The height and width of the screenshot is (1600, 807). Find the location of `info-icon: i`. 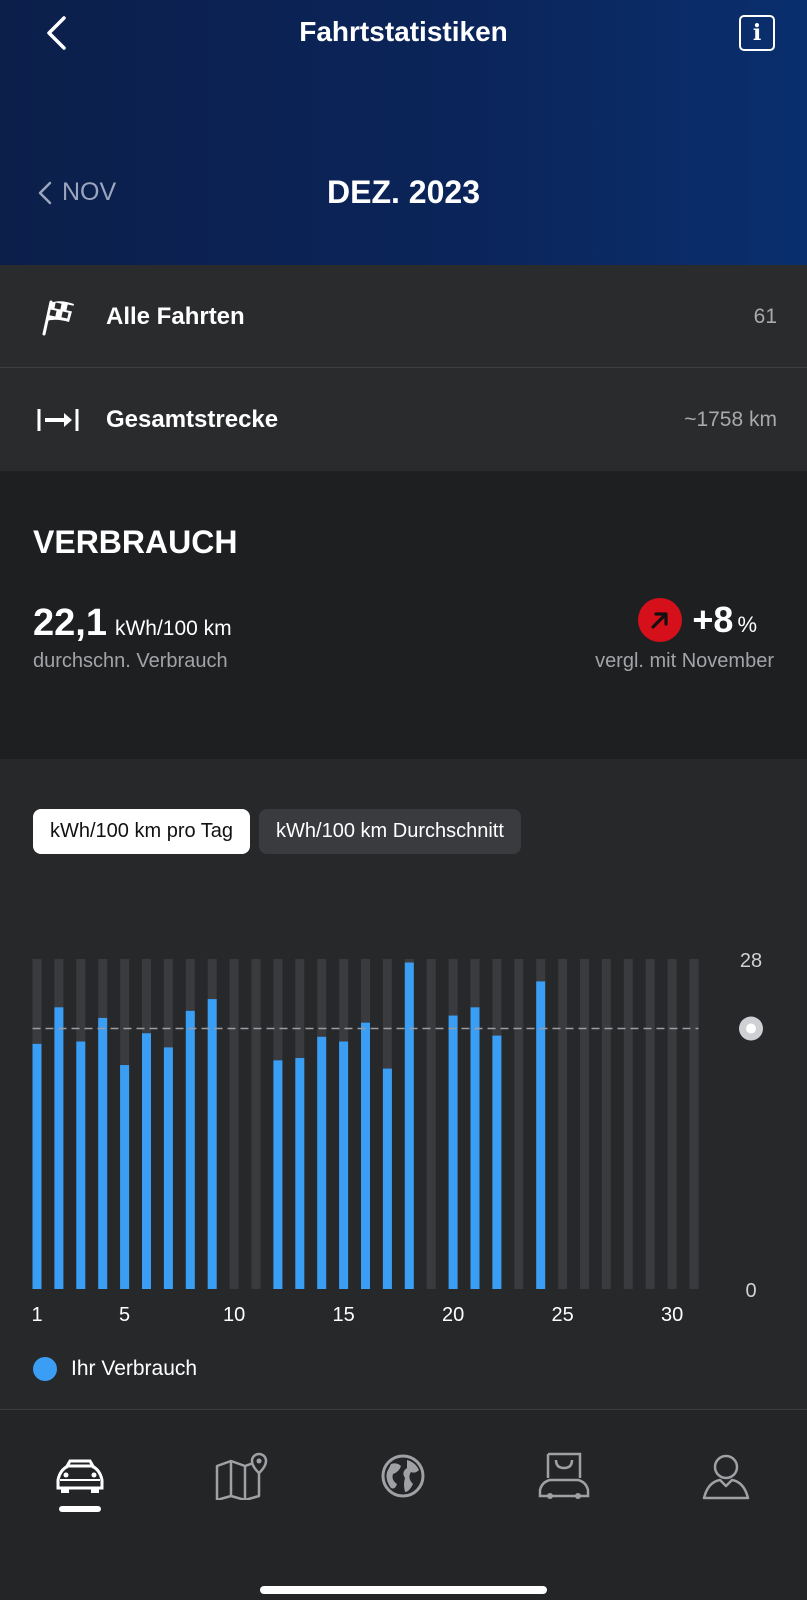

info-icon: i is located at coordinates (757, 33).